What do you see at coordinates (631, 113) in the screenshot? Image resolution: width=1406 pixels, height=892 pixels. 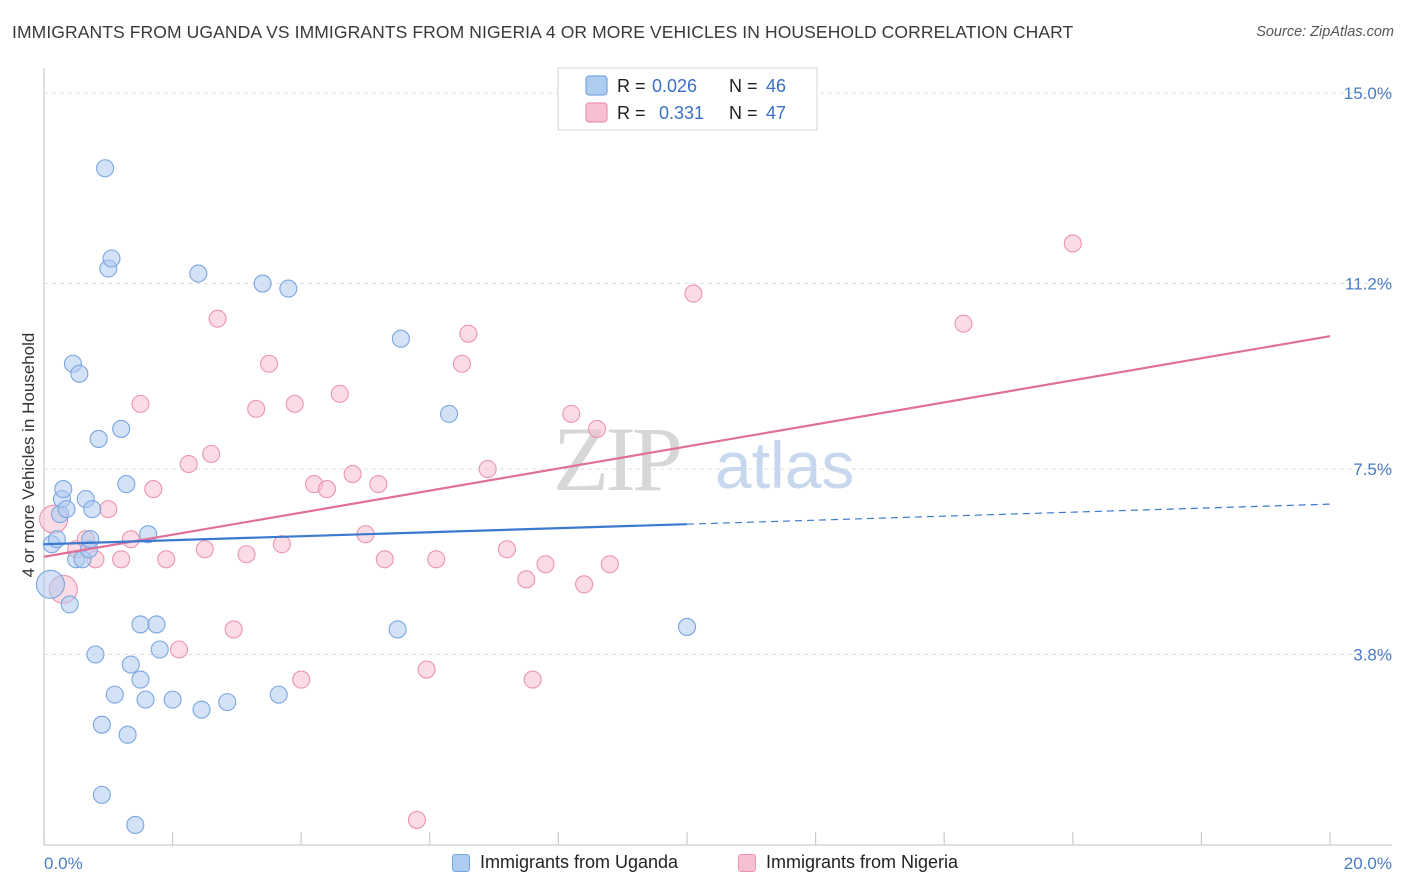 I see `legend-r-label-nigeria: R =` at bounding box center [631, 113].